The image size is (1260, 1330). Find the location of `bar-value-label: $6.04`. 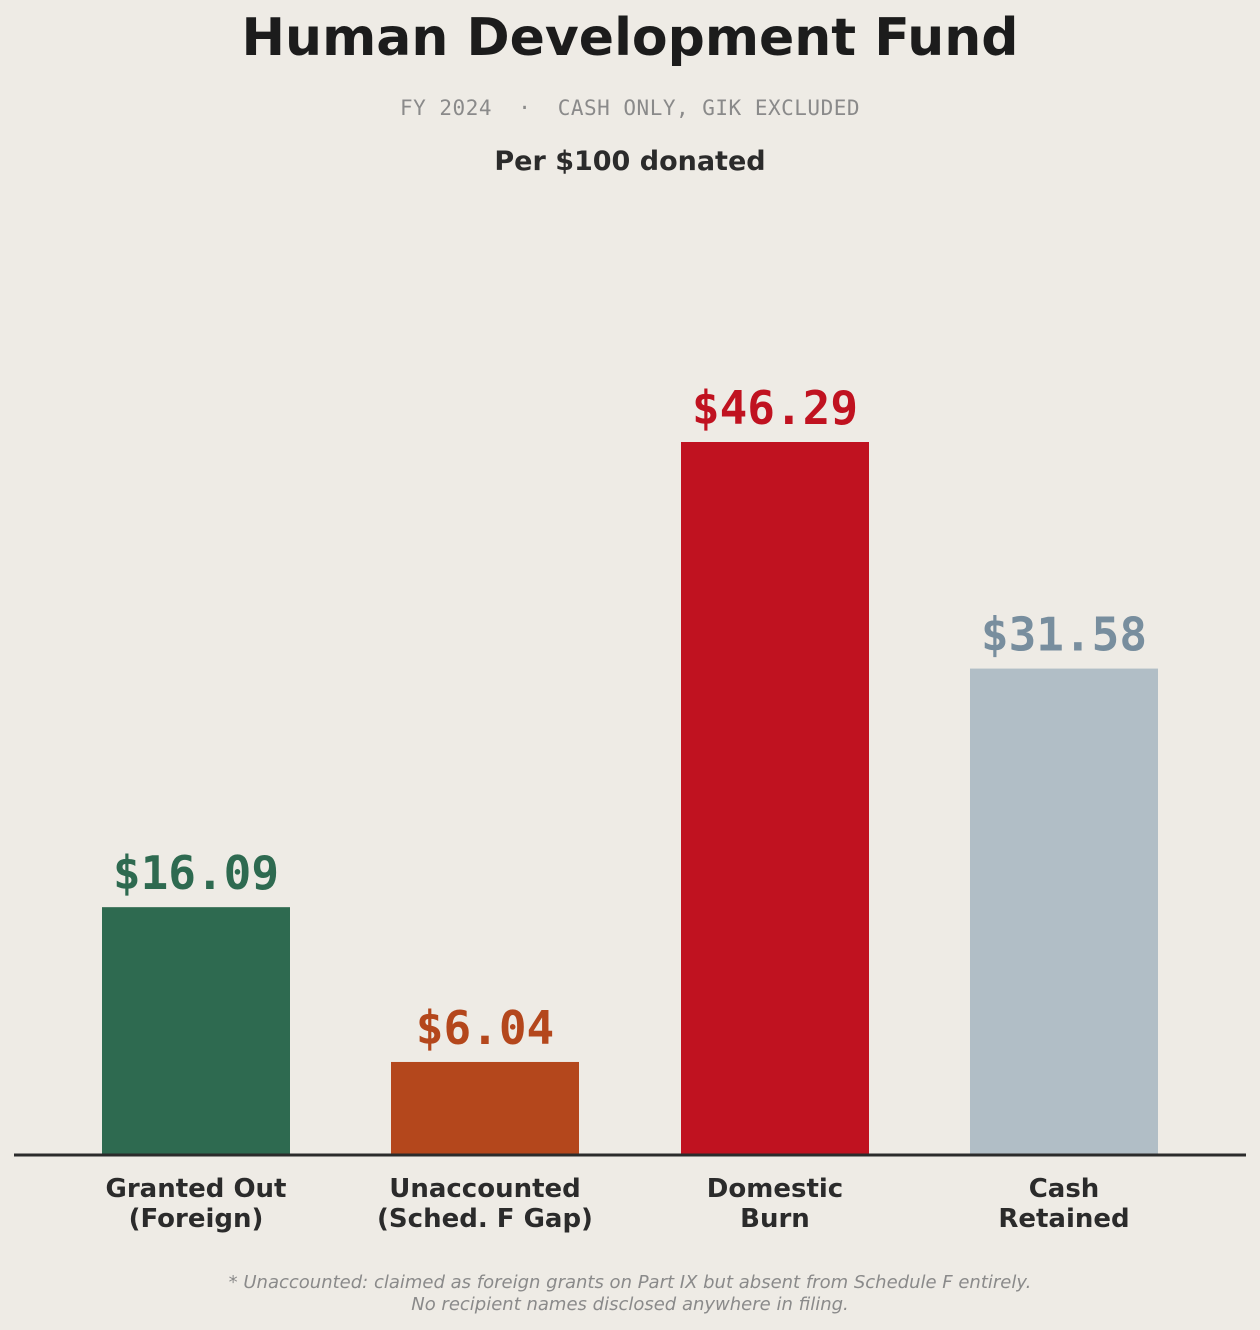

bar-value-label: $6.04 is located at coordinates (485, 1028).